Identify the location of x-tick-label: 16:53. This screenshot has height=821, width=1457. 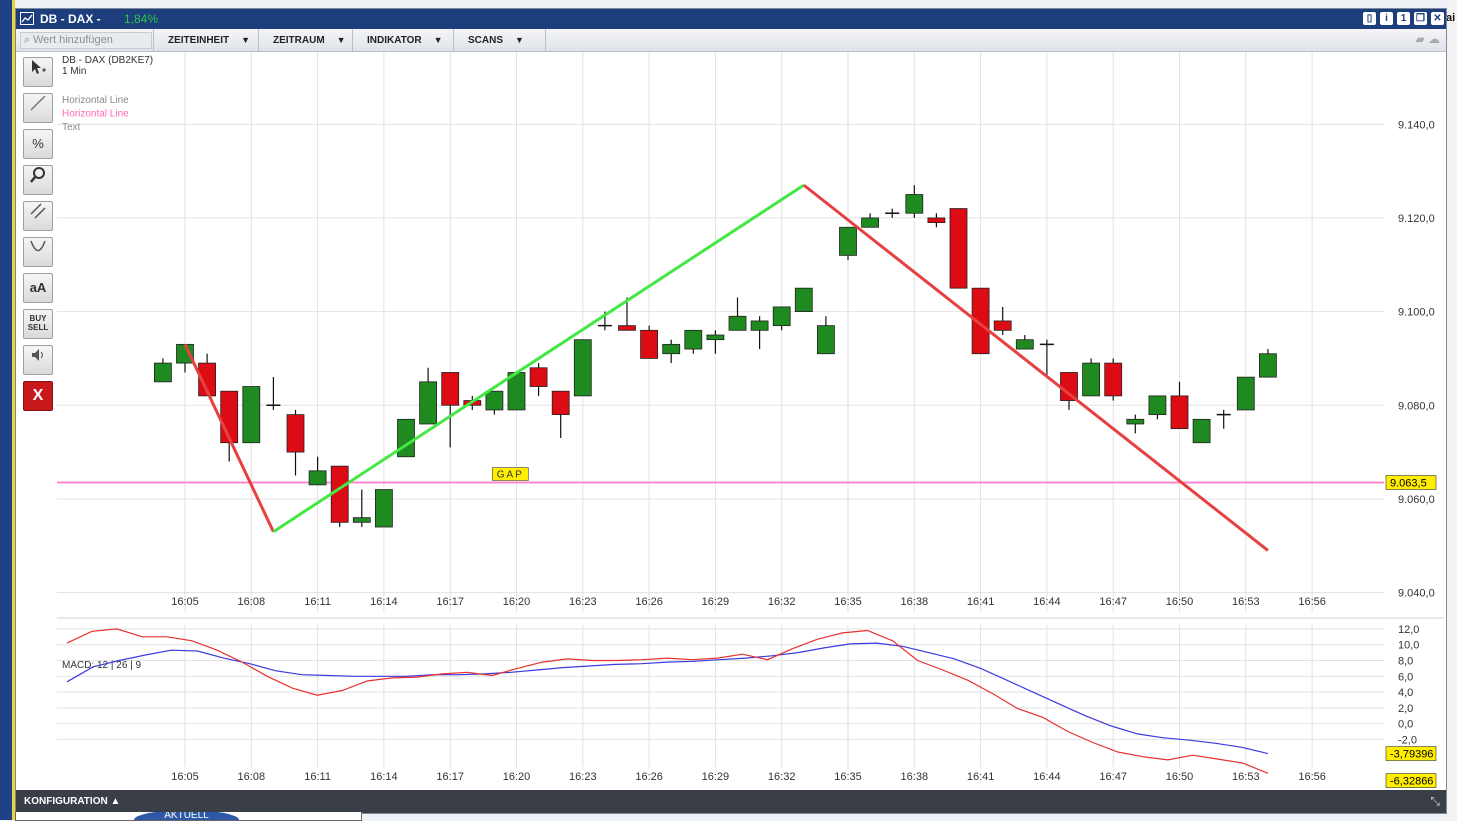
(1246, 602).